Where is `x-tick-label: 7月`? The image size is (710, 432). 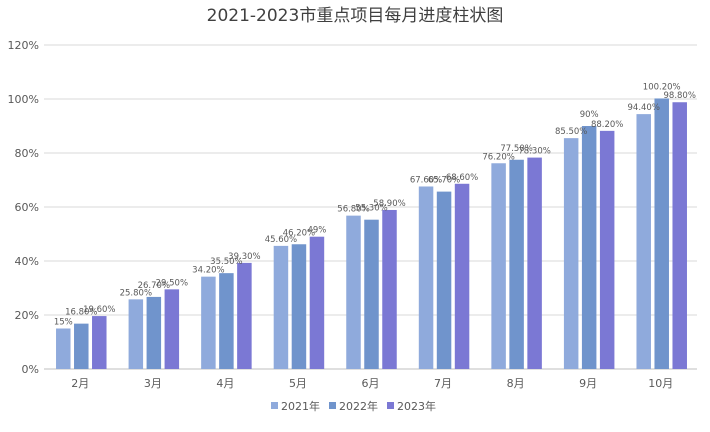 x-tick-label: 7月 is located at coordinates (443, 383).